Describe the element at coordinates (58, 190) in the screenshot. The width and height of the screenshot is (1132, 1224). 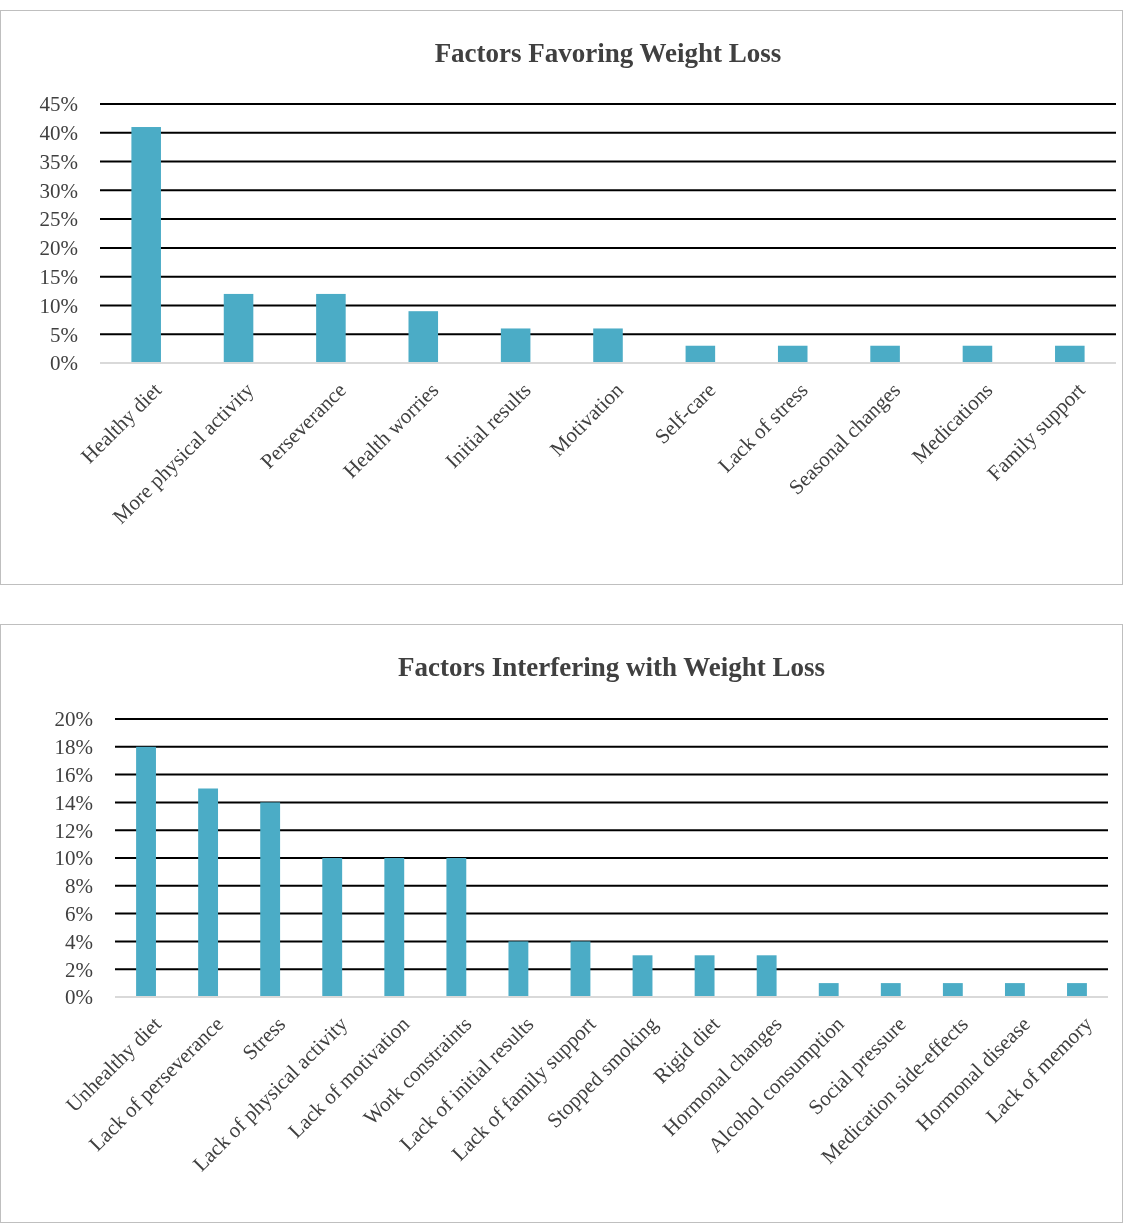
I see `y-tick-label: 30%` at that location.